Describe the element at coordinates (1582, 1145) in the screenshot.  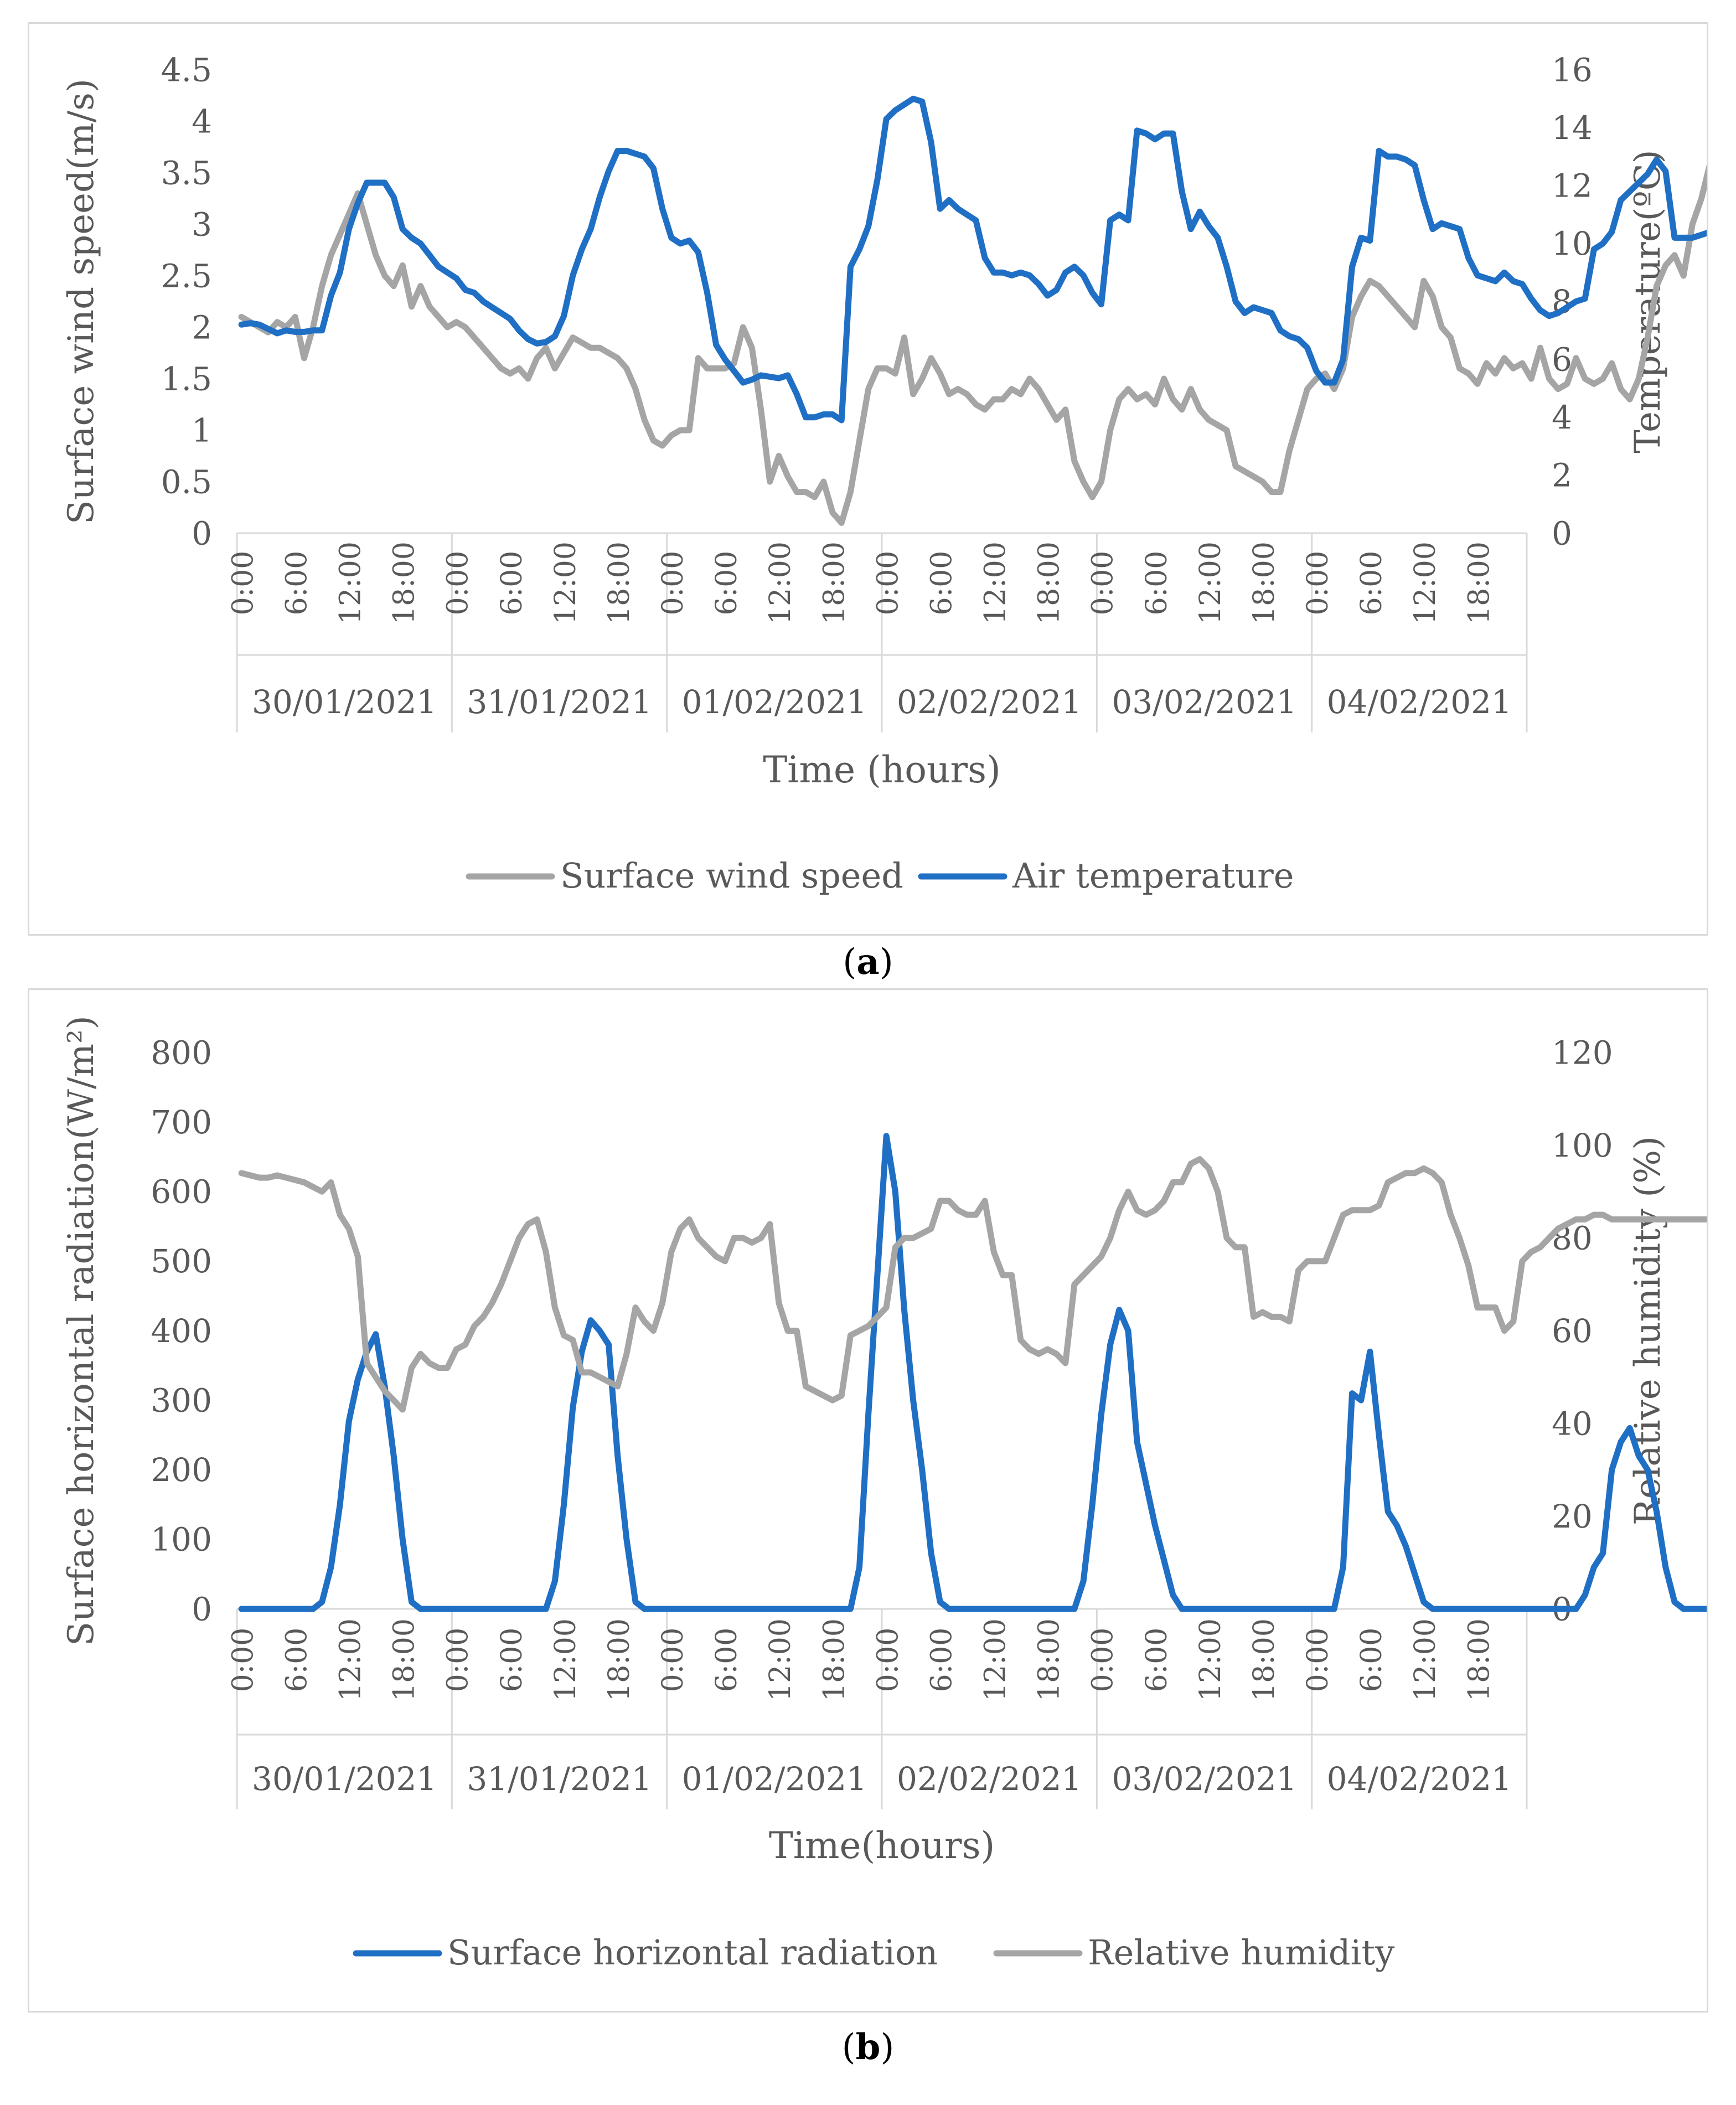
I see `y-right-tick-label: 100` at that location.